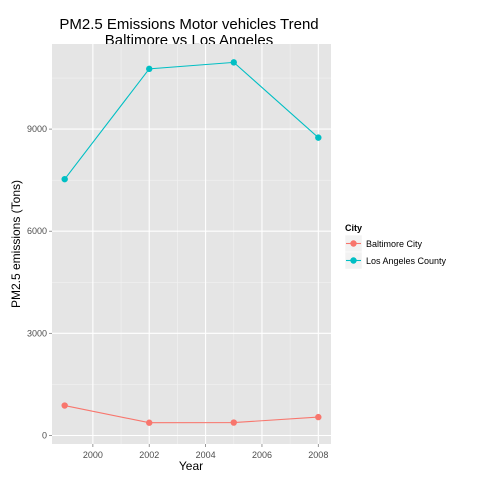  What do you see at coordinates (188, 24) in the screenshot?
I see `chart-title-line-1: PM2.5 Emissions Motor vehicles Trend` at bounding box center [188, 24].